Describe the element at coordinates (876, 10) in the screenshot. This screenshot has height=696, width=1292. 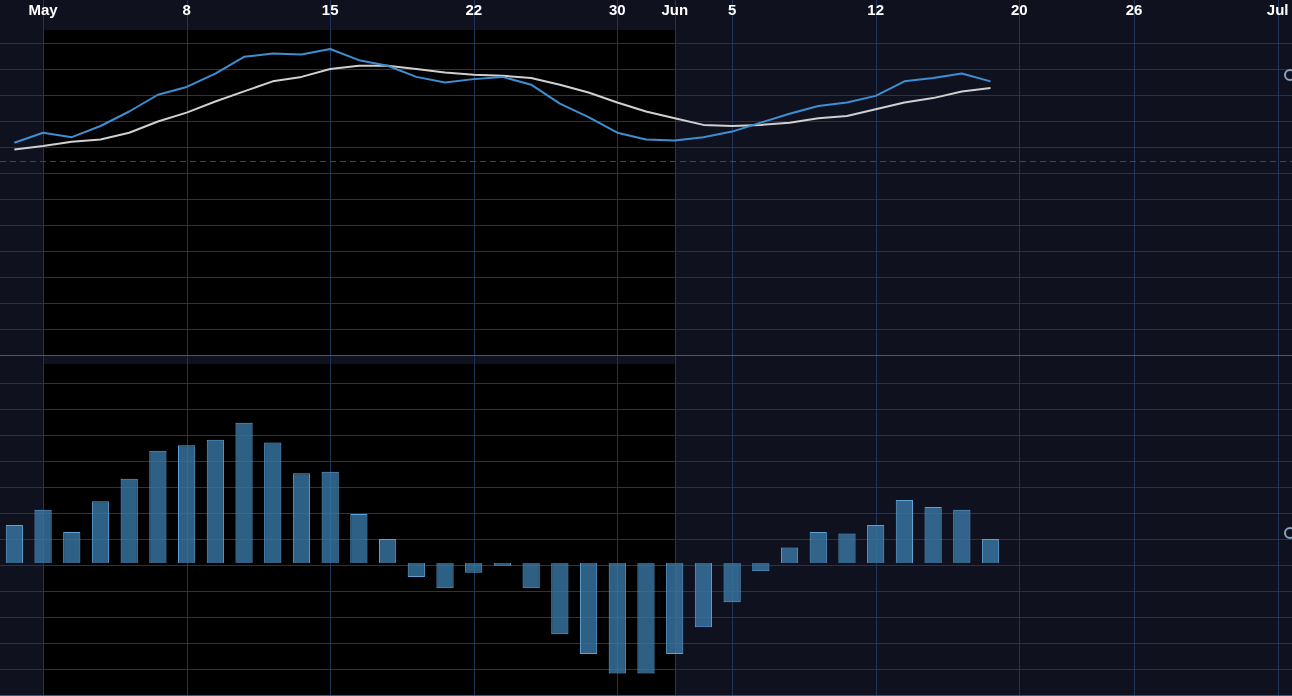
I see `x-tick-label: 12` at that location.